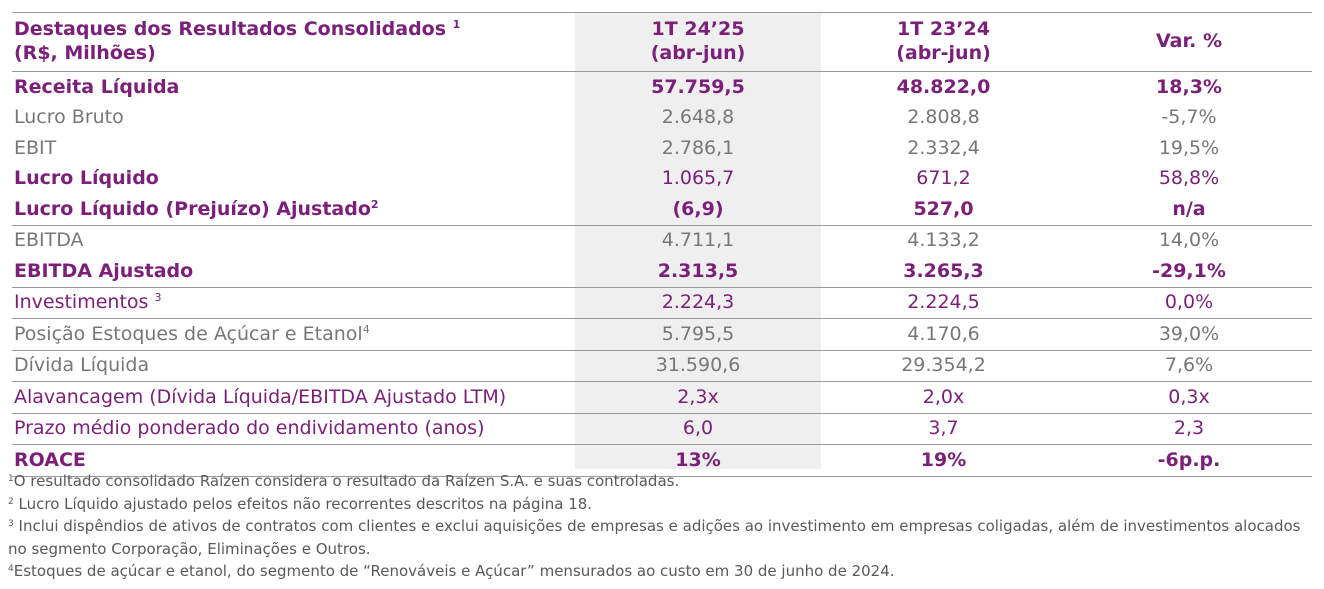 The height and width of the screenshot is (589, 1324). I want to click on row-label: EBITDA Ajustado, so click(293, 272).